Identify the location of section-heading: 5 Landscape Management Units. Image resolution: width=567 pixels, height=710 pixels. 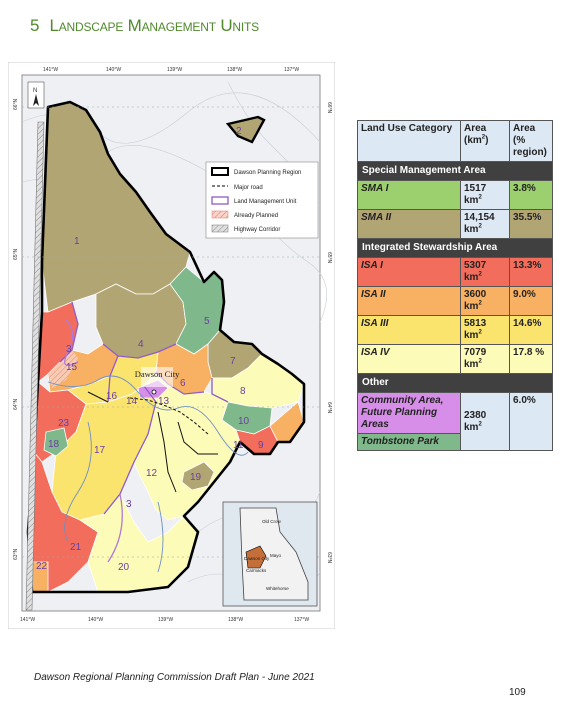
(144, 28).